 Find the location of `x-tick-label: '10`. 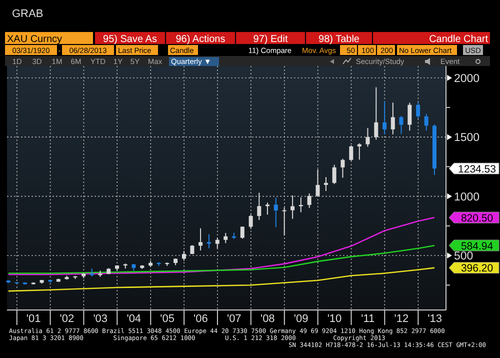

x-tick-label: '10 is located at coordinates (334, 319).